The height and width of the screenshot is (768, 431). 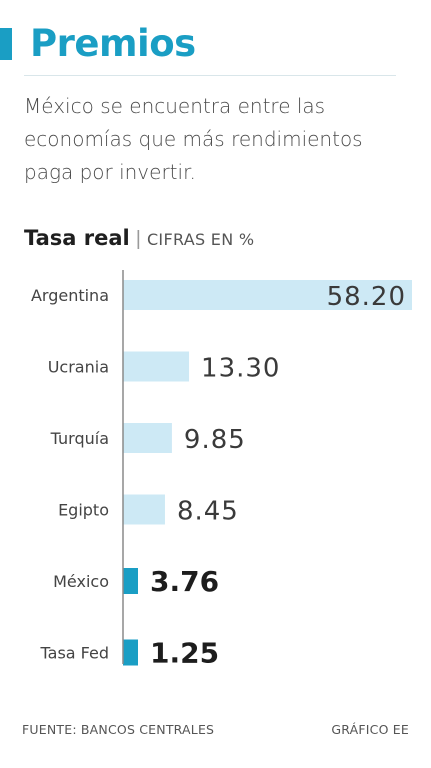 I want to click on page-title: Premios, so click(x=113, y=44).